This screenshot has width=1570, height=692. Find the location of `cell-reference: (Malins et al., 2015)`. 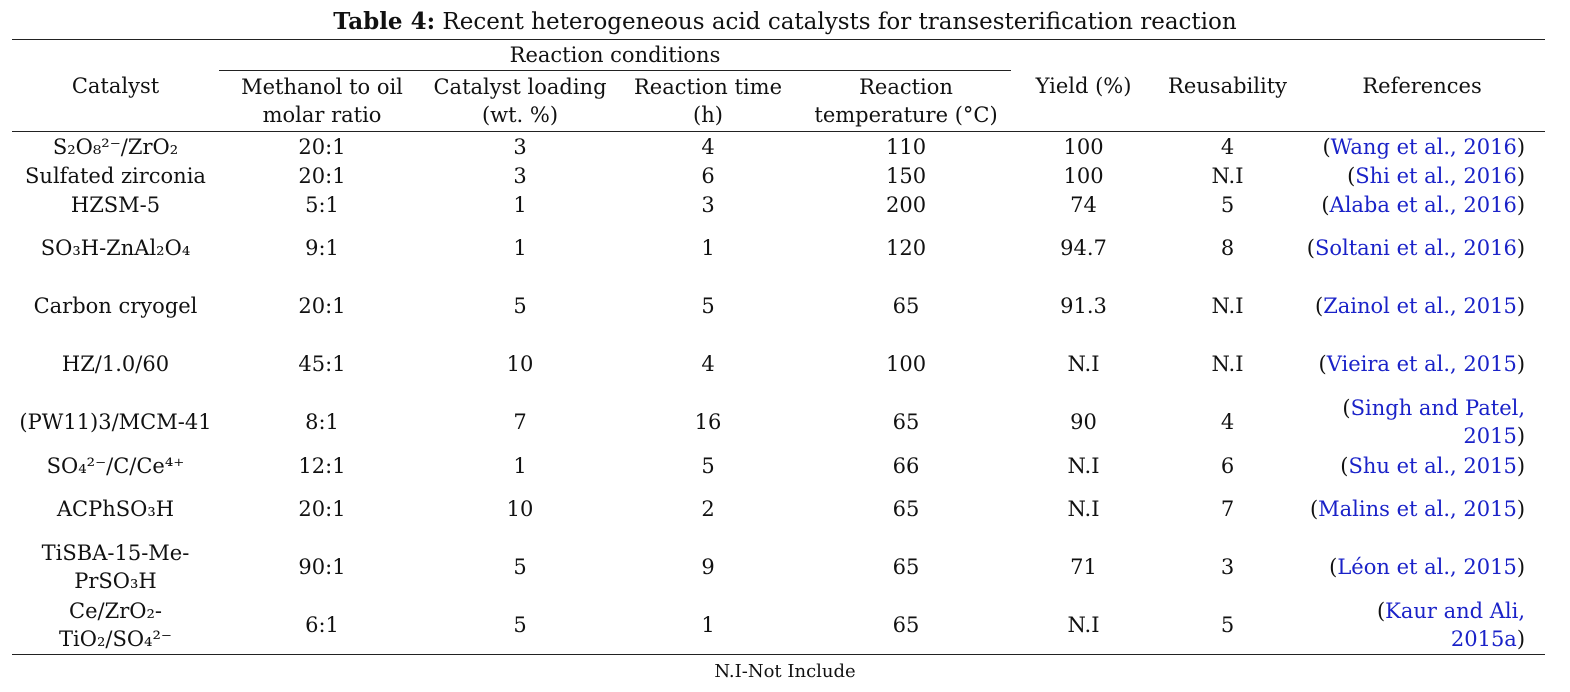

cell-reference: (Malins et al., 2015) is located at coordinates (1422, 509).